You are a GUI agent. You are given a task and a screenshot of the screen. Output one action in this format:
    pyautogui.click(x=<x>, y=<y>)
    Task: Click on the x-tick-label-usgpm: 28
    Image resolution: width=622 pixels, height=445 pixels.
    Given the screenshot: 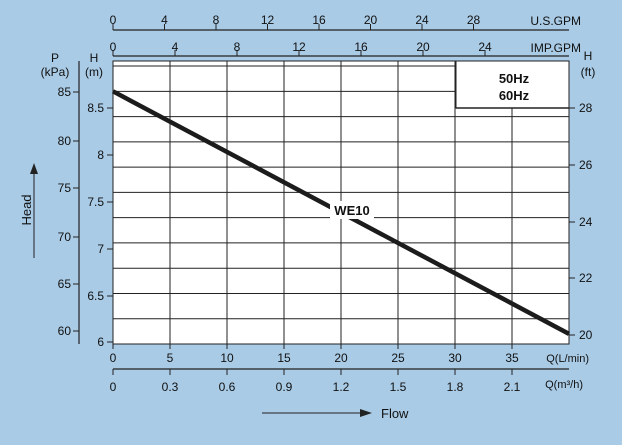 What is the action you would take?
    pyautogui.click(x=474, y=20)
    